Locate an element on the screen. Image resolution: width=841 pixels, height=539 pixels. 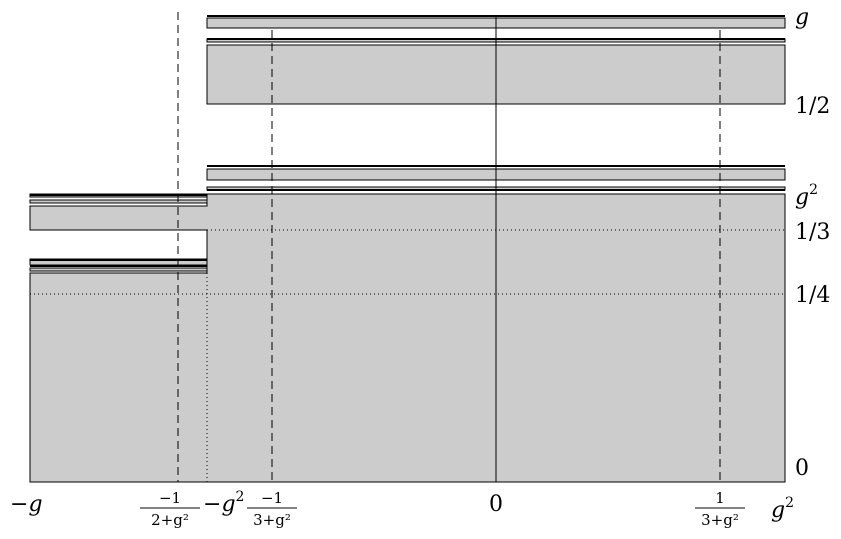
frac-den: 2+g² is located at coordinates (170, 520).